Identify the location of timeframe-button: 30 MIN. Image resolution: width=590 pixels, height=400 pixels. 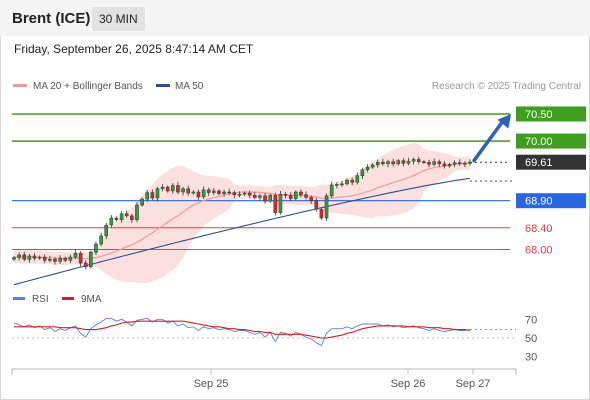
(118, 19).